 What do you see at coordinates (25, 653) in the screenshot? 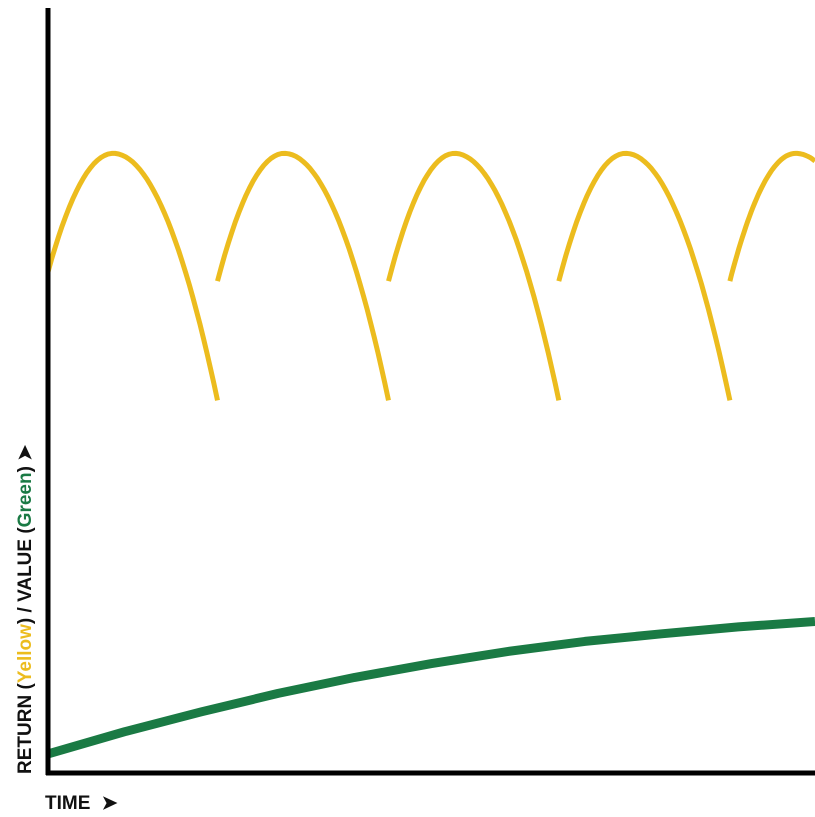
I see `y-axis-label-part: Yellow` at bounding box center [25, 653].